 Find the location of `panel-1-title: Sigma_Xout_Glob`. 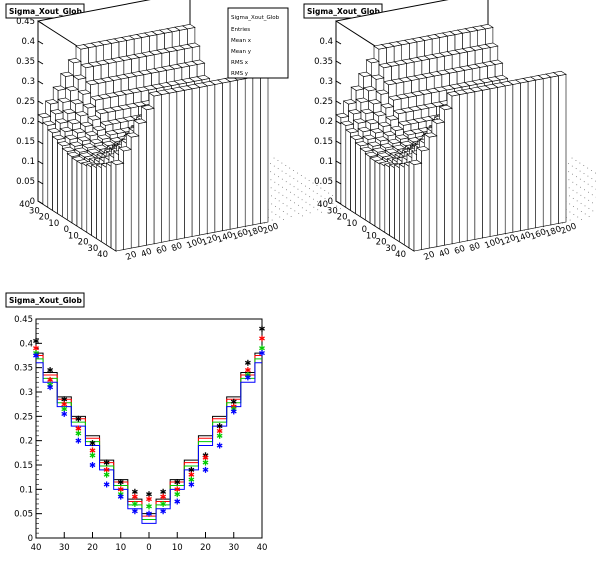

panel-1-title: Sigma_Xout_Glob is located at coordinates (45, 11).